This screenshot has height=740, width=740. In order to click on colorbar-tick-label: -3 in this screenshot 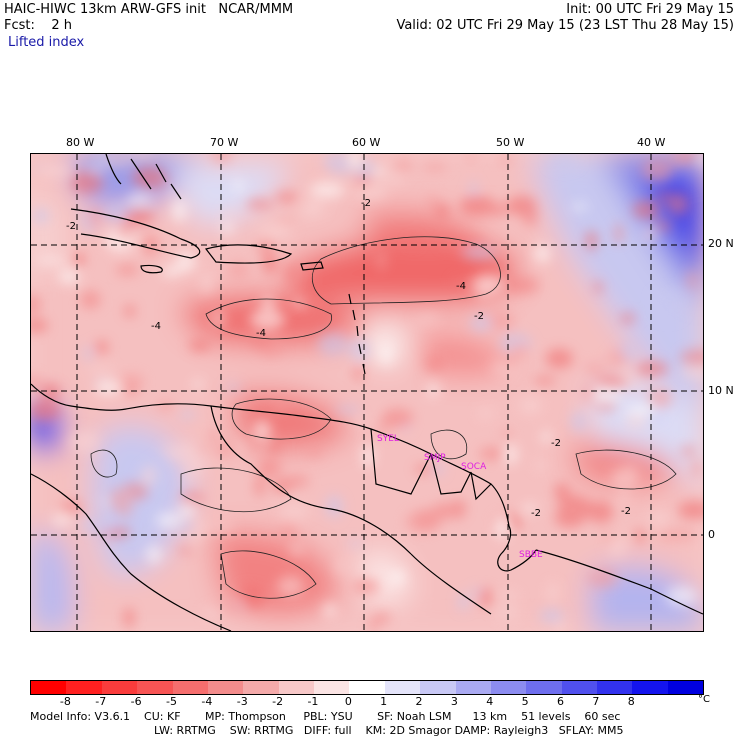, I will do `click(242, 701)`.